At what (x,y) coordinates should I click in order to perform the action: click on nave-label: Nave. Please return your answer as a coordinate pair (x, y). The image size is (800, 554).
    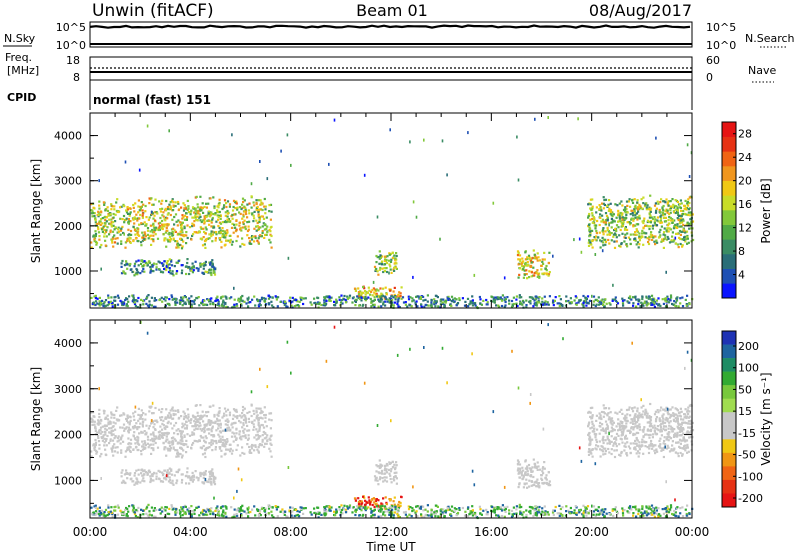
    Looking at the image, I should click on (762, 70).